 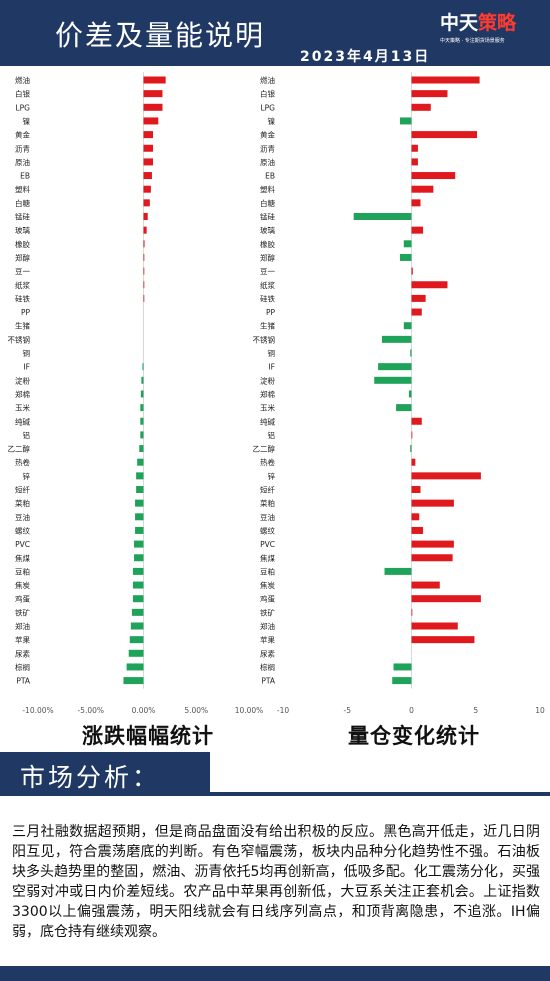 What do you see at coordinates (22, 462) in the screenshot?
I see `change-category-label: 热卷` at bounding box center [22, 462].